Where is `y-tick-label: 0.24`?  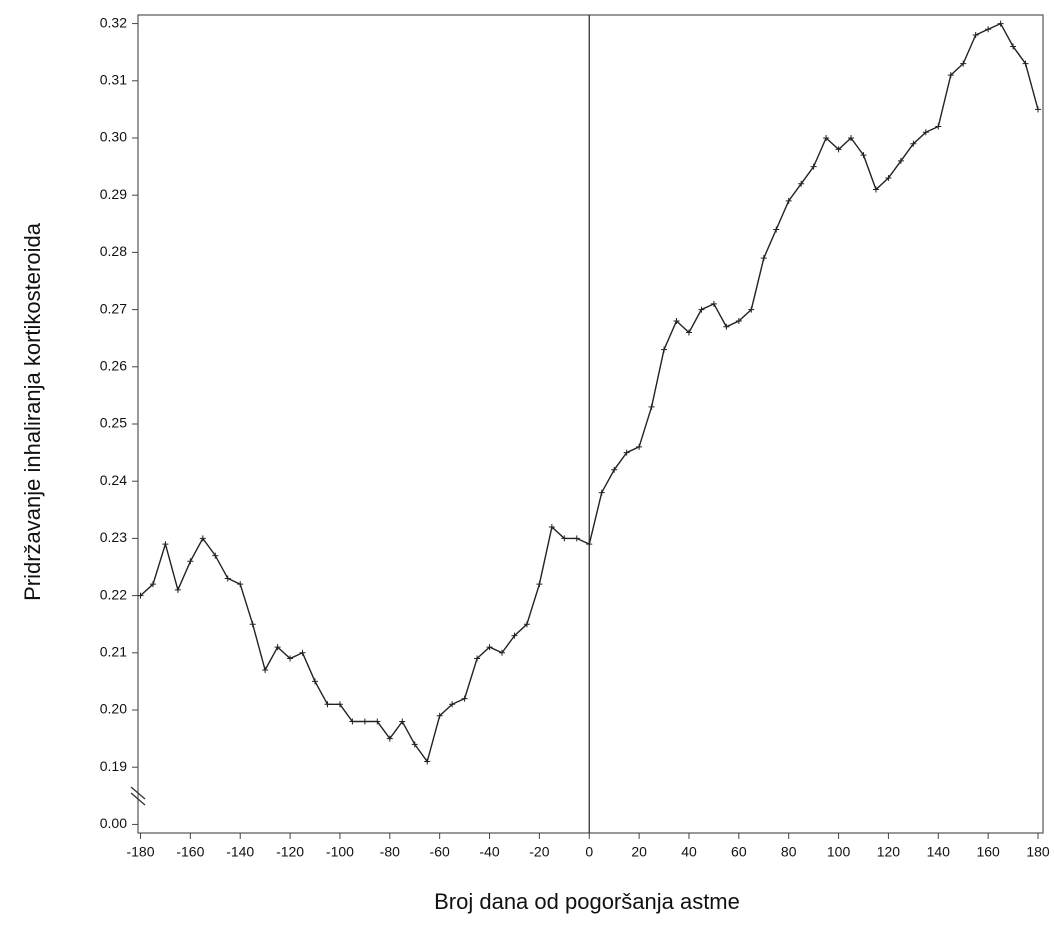 y-tick-label: 0.24 is located at coordinates (113, 480).